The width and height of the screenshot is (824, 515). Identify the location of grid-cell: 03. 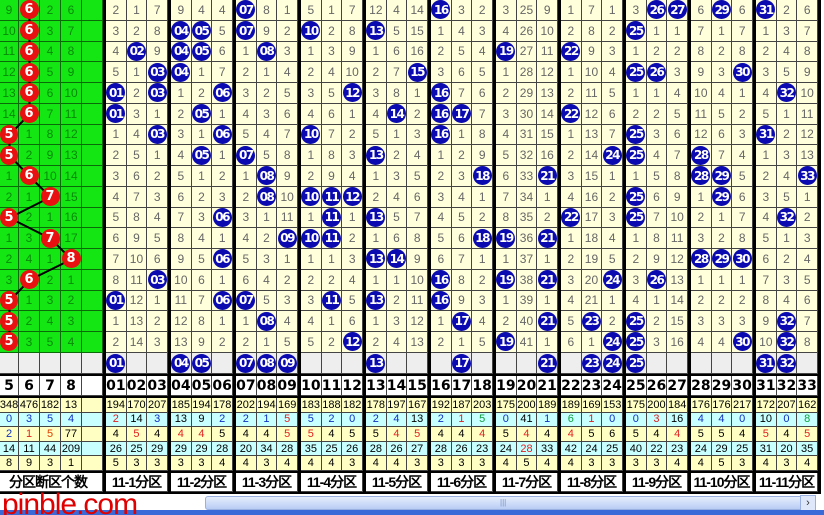
(157, 93).